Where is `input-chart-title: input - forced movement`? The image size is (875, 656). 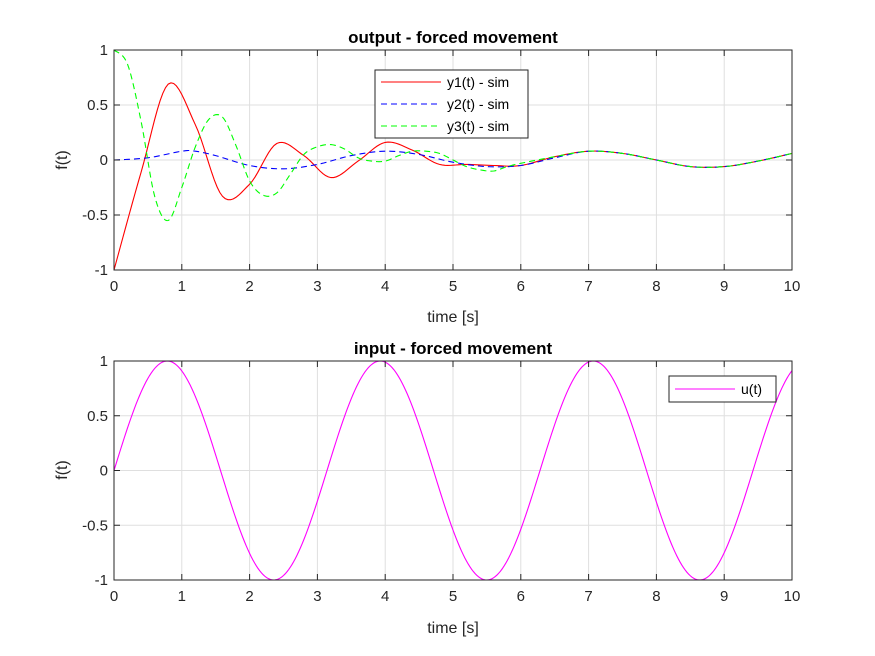
input-chart-title: input - forced movement is located at coordinates (453, 348).